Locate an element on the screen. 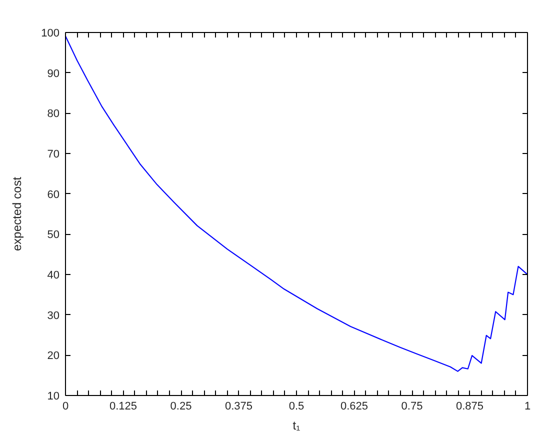 Image resolution: width=543 pixels, height=436 pixels. x-tick-label: 0.625 is located at coordinates (354, 406).